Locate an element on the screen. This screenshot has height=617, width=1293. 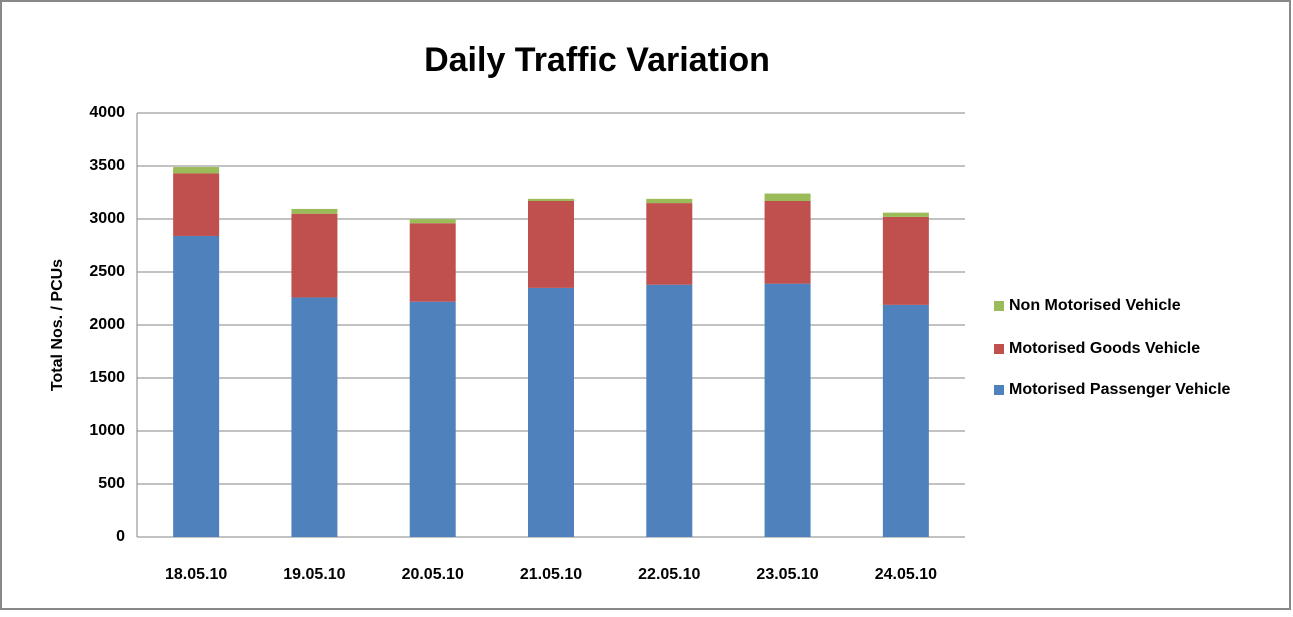
legend-label: Motorised Passenger Vehicle is located at coordinates (1120, 389).